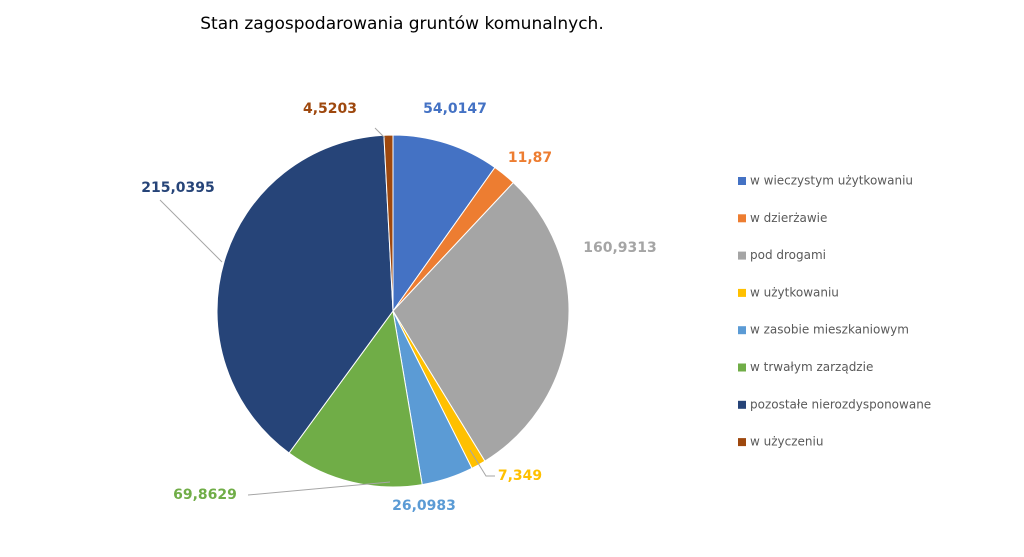 The width and height of the screenshot is (1024, 557). What do you see at coordinates (811, 367) in the screenshot?
I see `legend-label: w trwałym zarządzie` at bounding box center [811, 367].